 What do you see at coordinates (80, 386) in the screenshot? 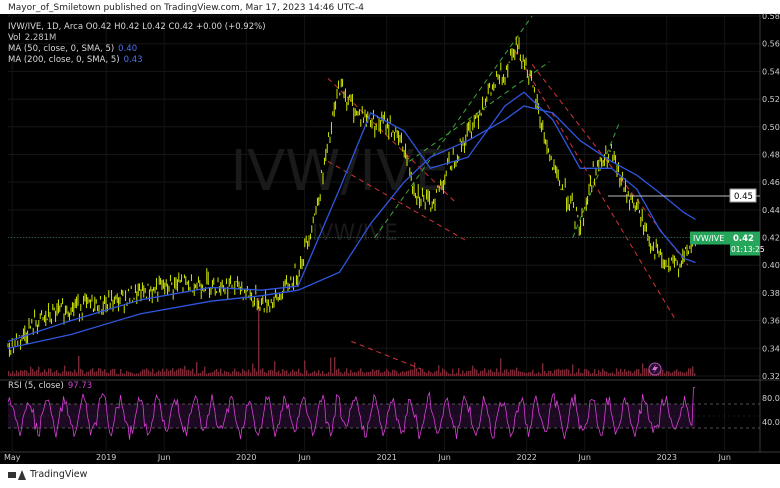
I see `legend-rsi-value: 97.73` at bounding box center [80, 386].